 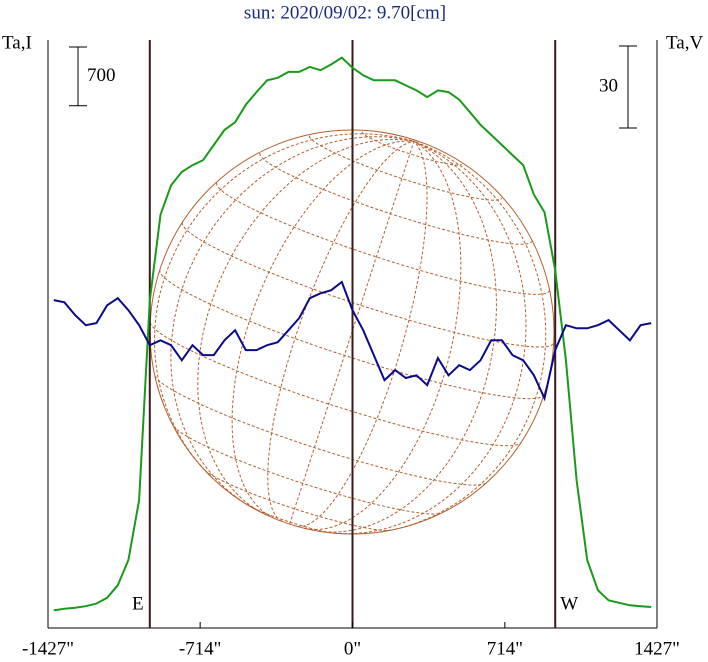 I want to click on x-tick-label: -714", so click(x=200, y=648).